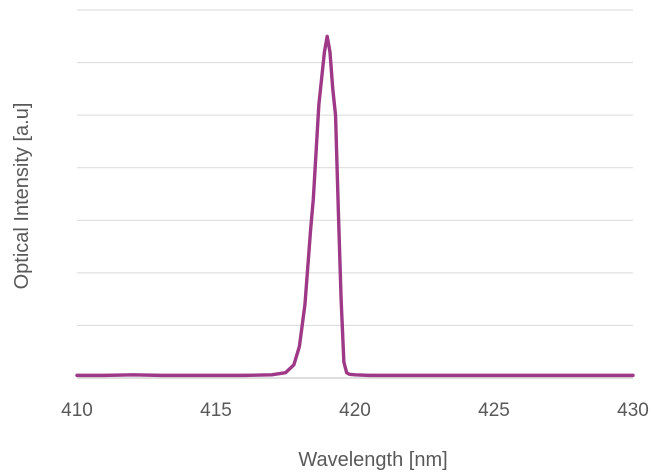 The width and height of the screenshot is (653, 472). I want to click on x-tick-labels: 410 415 420 425 430, so click(355, 410).